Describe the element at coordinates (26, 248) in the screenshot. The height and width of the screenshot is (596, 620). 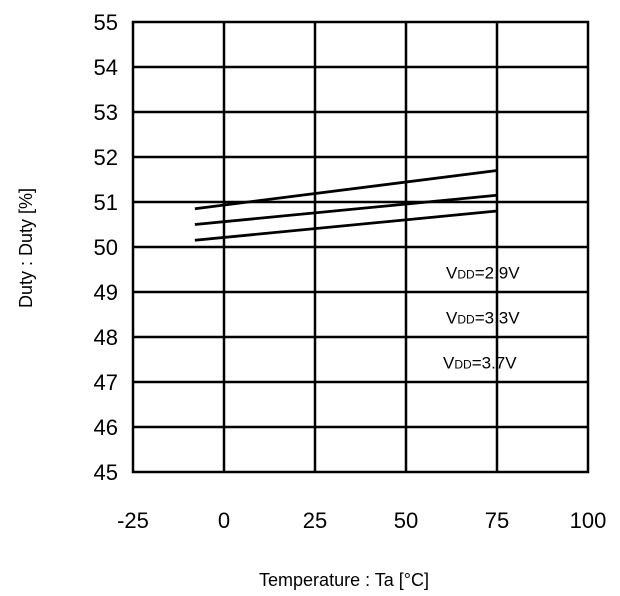
I see `y-axis-label: Duty : Duty [%]` at that location.